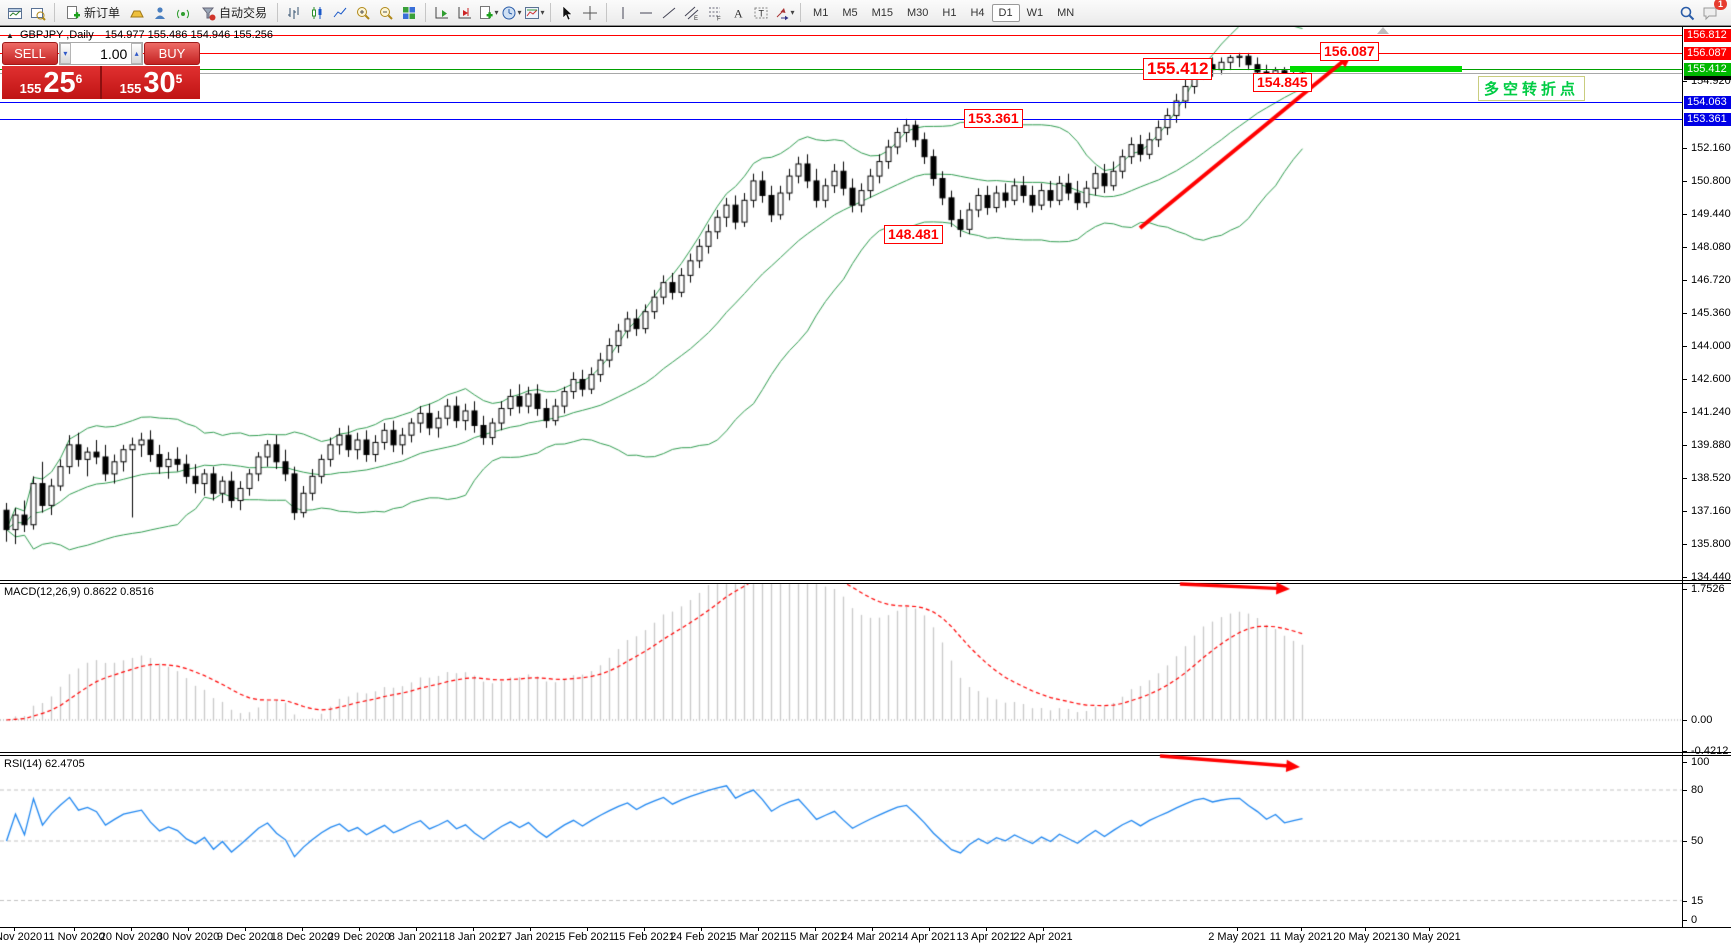 This screenshot has width=1731, height=945. What do you see at coordinates (913, 234) in the screenshot?
I see `annotation-148481: 148.481` at bounding box center [913, 234].